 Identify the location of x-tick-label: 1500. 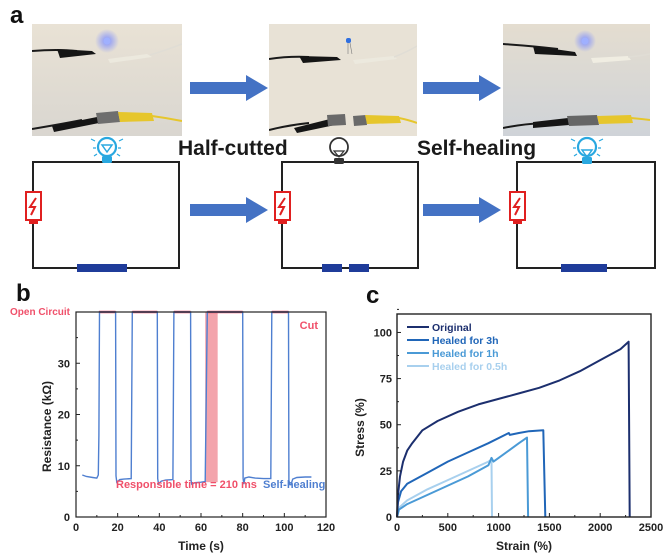
(549, 528).